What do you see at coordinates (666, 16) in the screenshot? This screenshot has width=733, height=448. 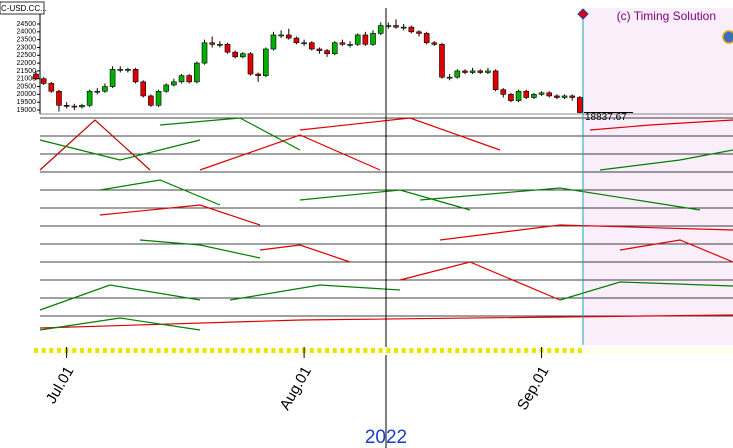 I see `copyright: (c) Timing Solution` at bounding box center [666, 16].